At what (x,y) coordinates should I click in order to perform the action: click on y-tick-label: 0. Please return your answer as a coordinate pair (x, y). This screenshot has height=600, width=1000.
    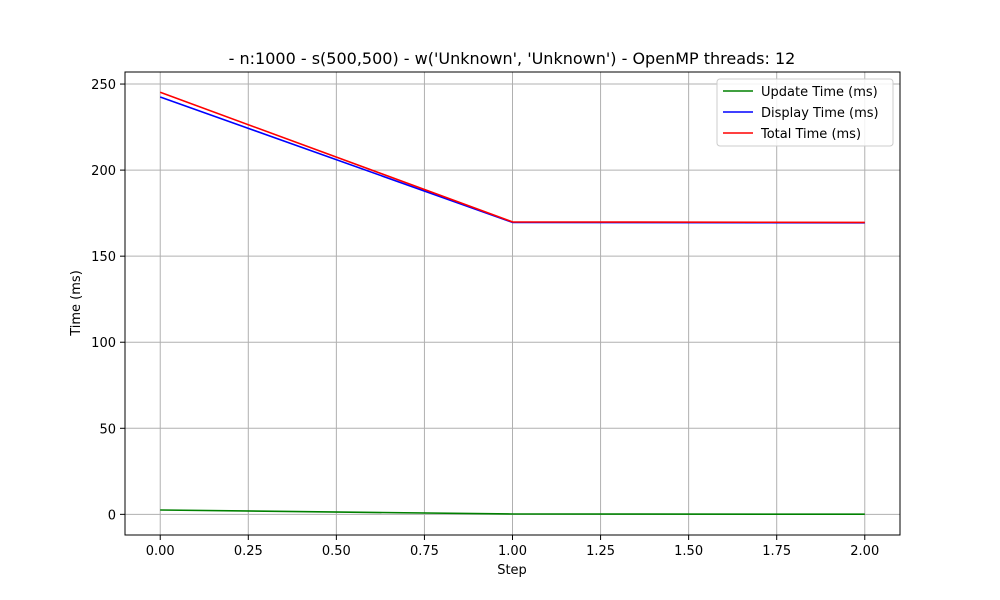
    Looking at the image, I should click on (112, 515).